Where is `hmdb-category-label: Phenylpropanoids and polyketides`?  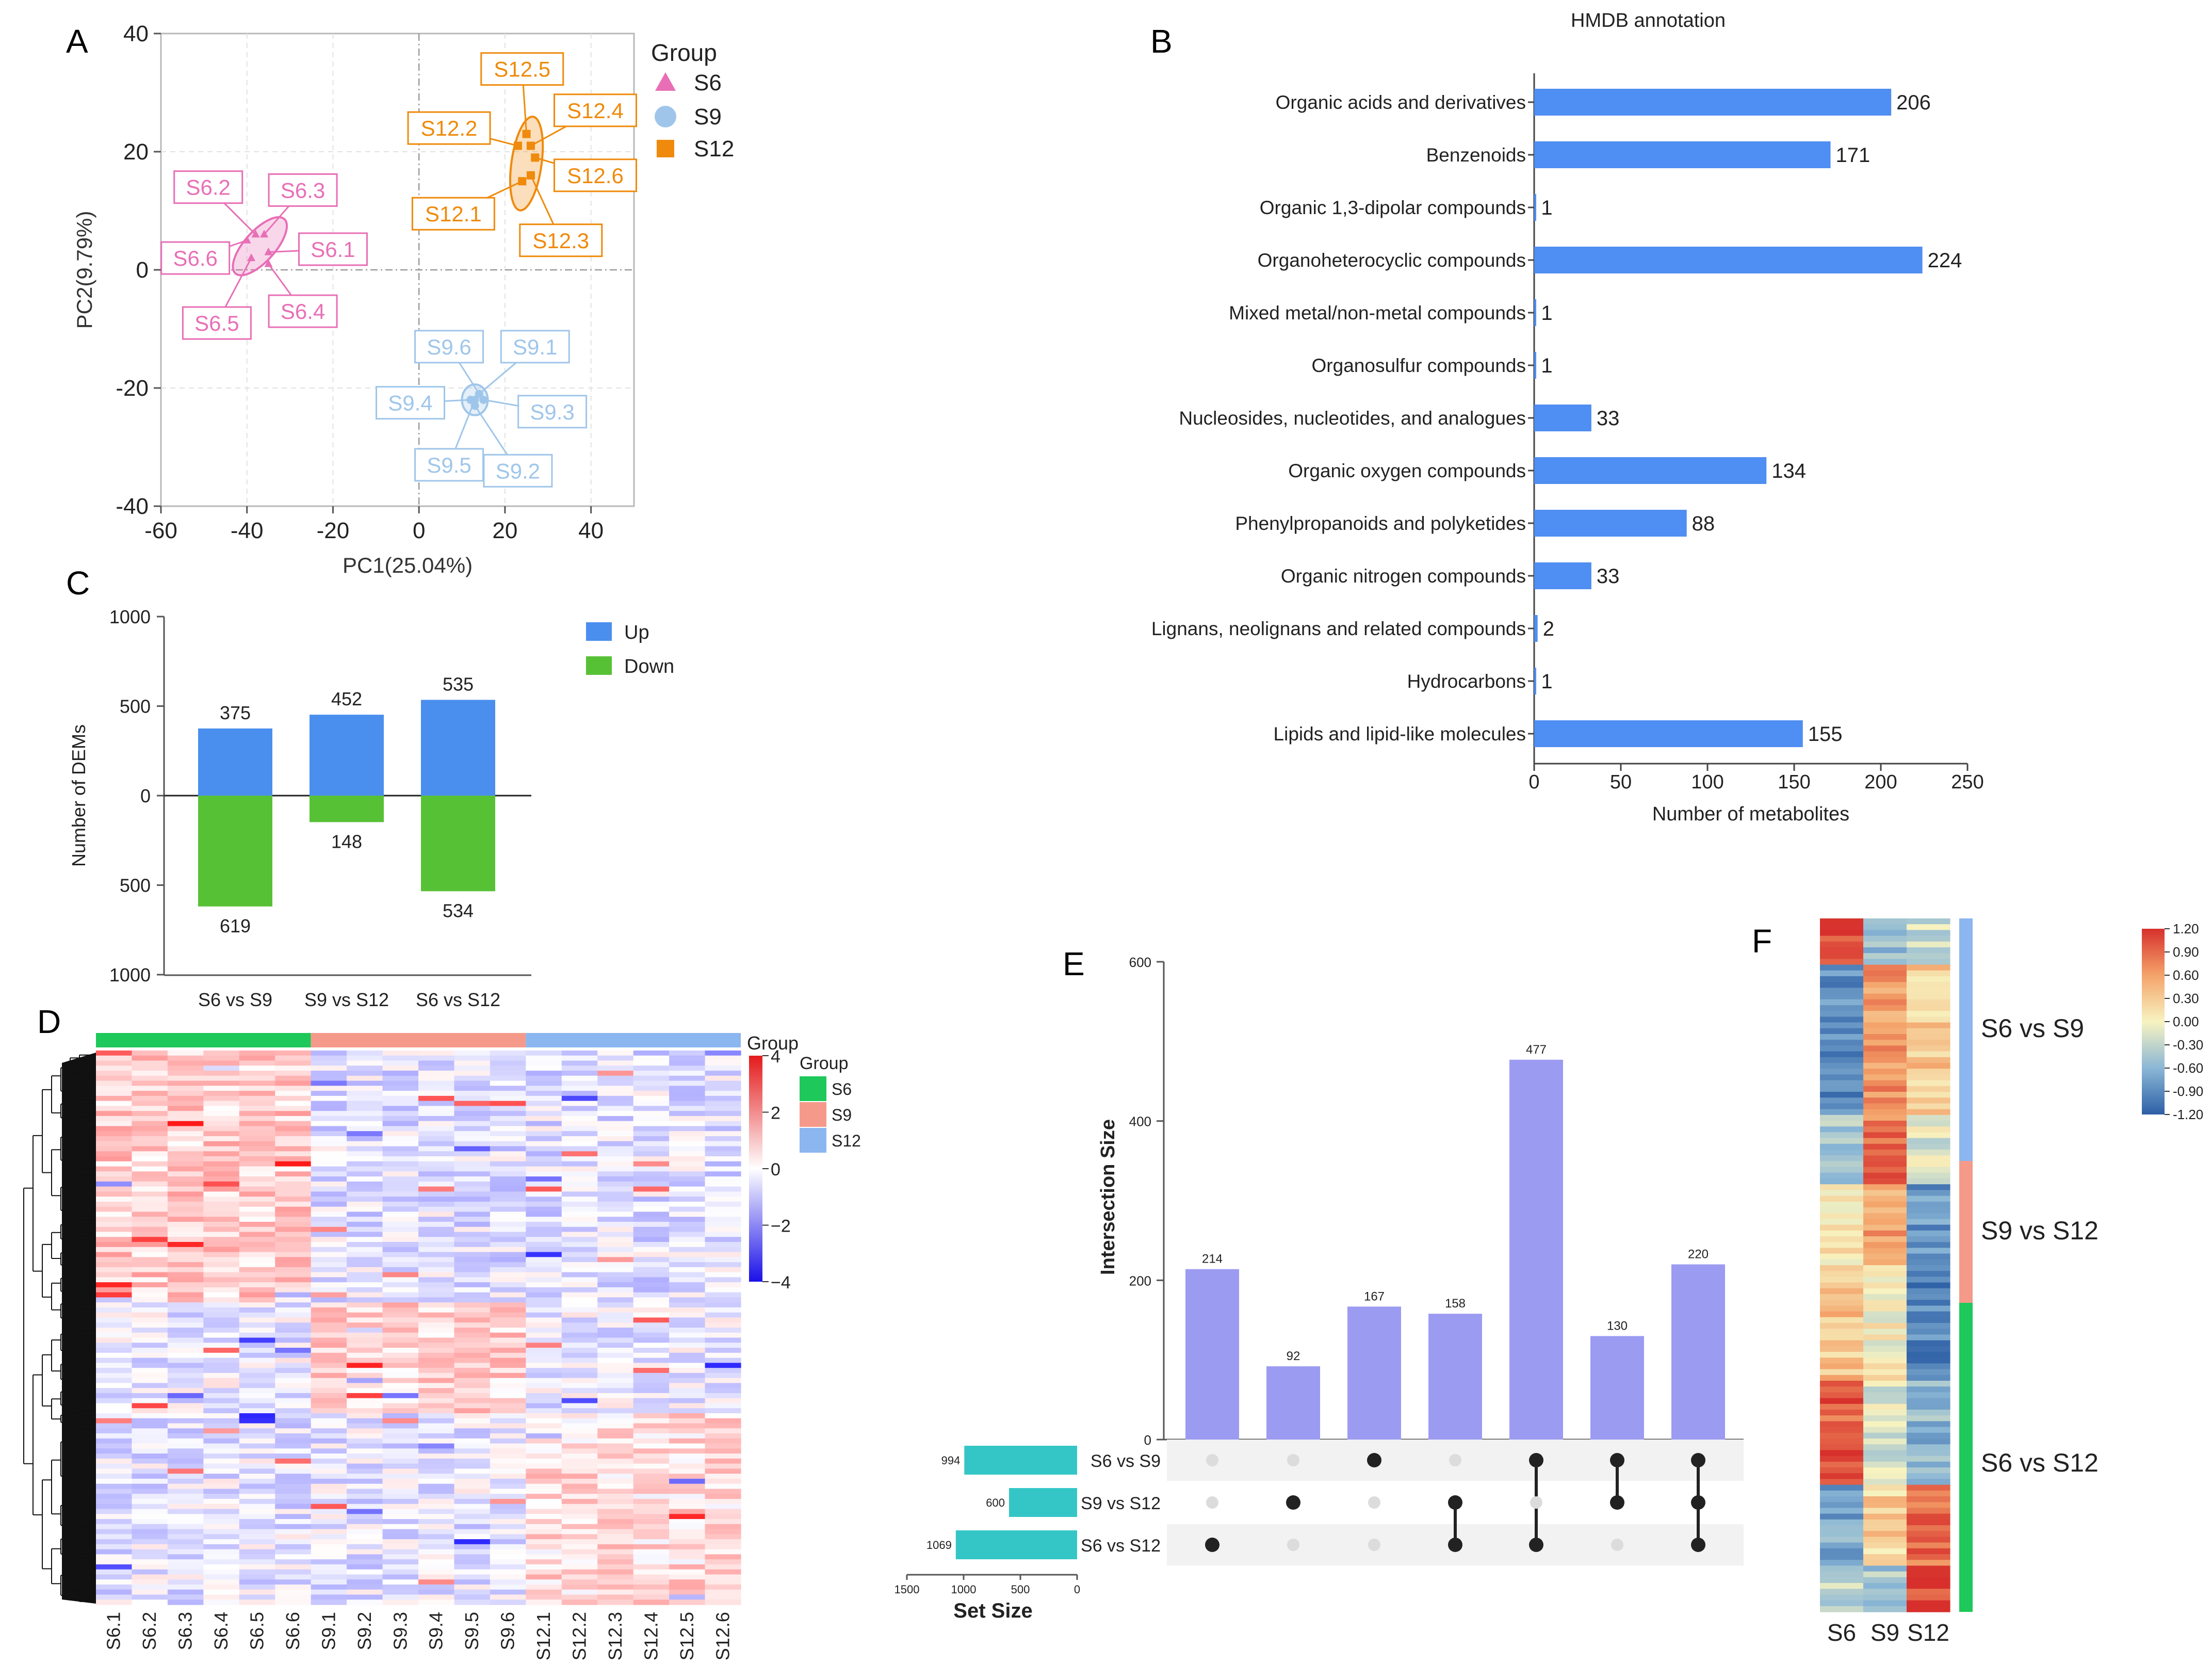
hmdb-category-label: Phenylpropanoids and polyketides is located at coordinates (1380, 523).